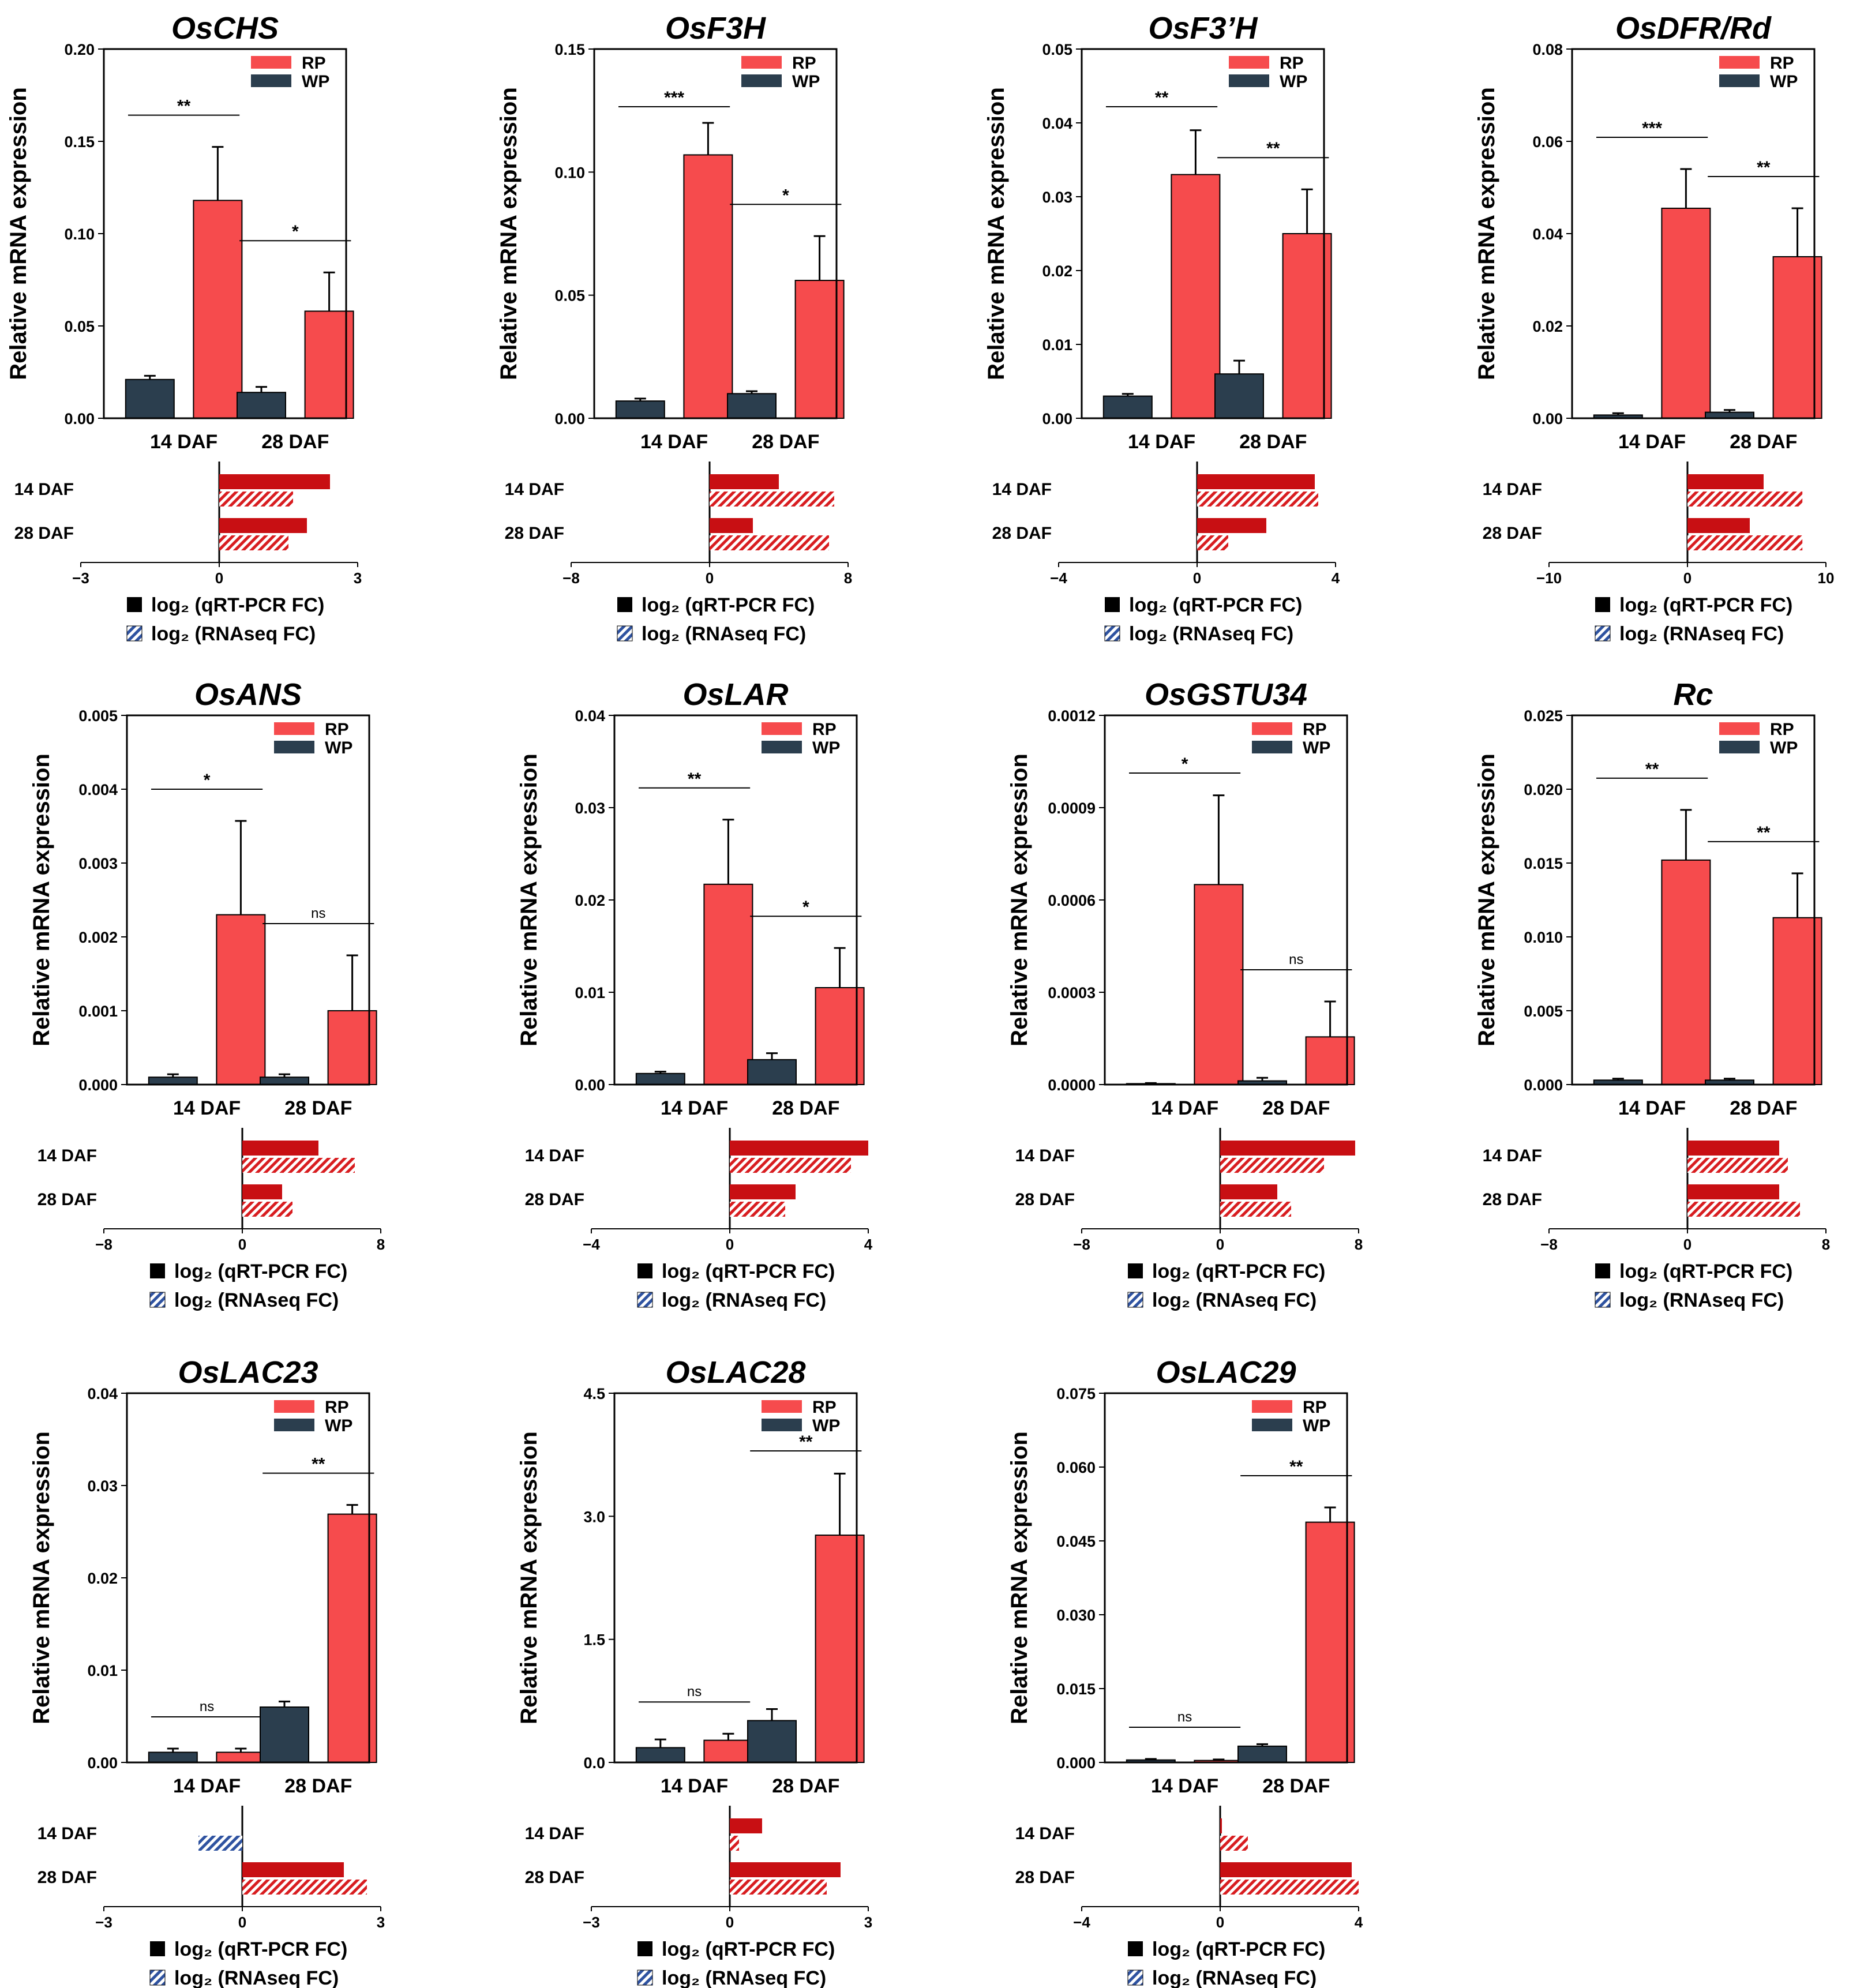  Describe the element at coordinates (1543, 789) in the screenshot. I see `y-tick-label: 0.020` at that location.